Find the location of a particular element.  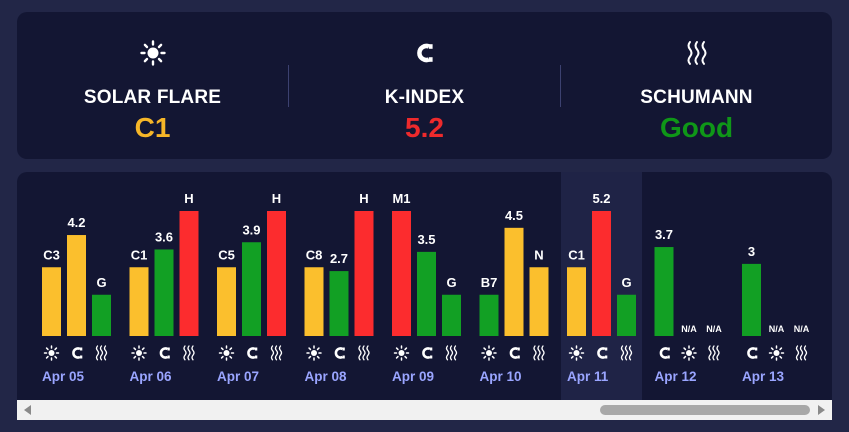

day-date-label: Apr 06 is located at coordinates (151, 376).